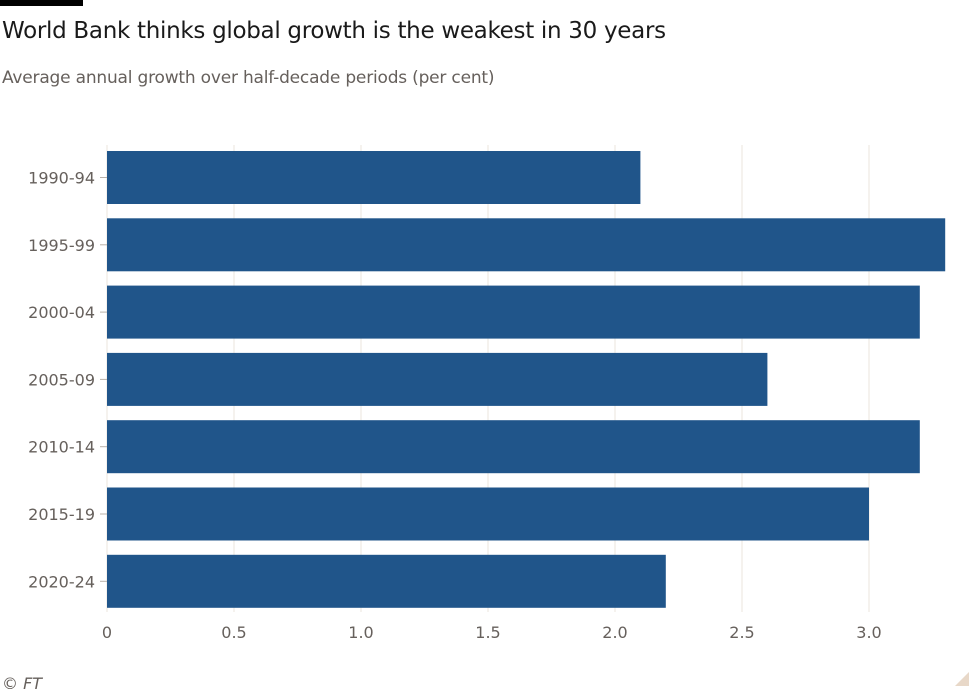  What do you see at coordinates (741, 632) in the screenshot?
I see `x-tick-label: 2.5` at bounding box center [741, 632].